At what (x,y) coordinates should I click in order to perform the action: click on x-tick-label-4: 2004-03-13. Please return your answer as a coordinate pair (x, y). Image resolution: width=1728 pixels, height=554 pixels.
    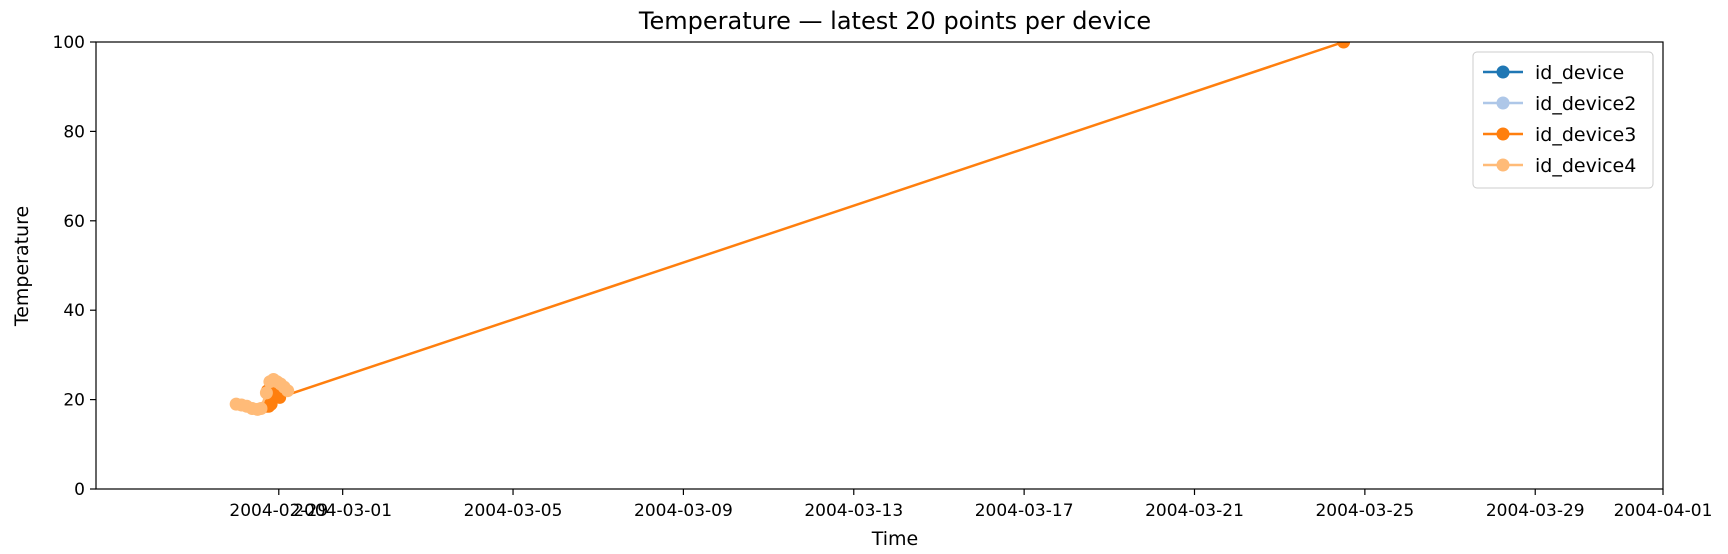
    Looking at the image, I should click on (853, 511).